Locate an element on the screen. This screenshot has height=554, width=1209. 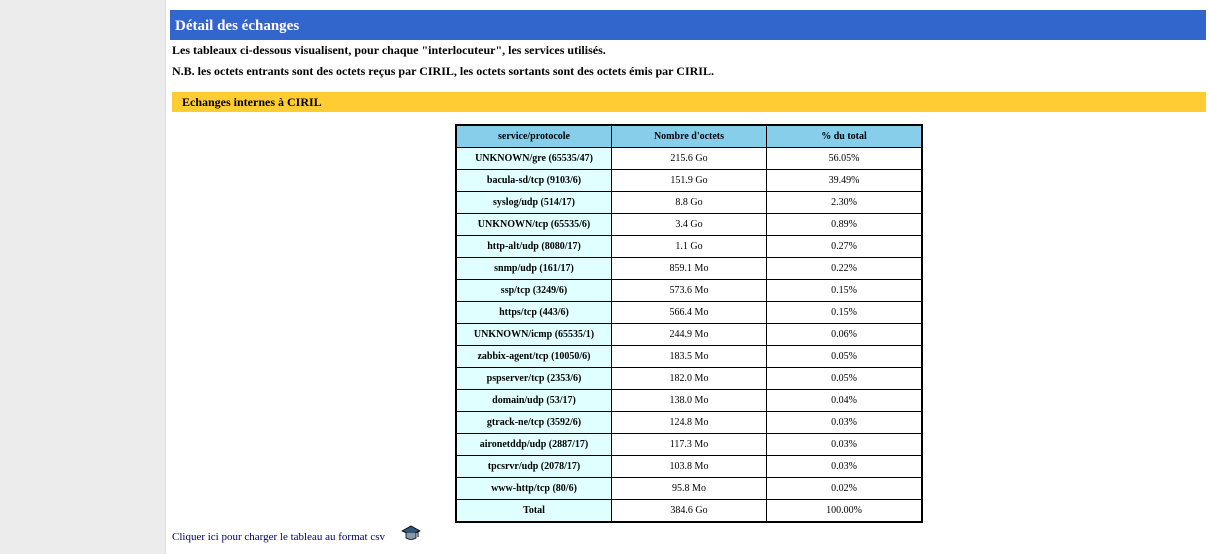
table-row: zabbix-agent/tcp (10050/6) 183.5 Mo 0.05% is located at coordinates (689, 356).